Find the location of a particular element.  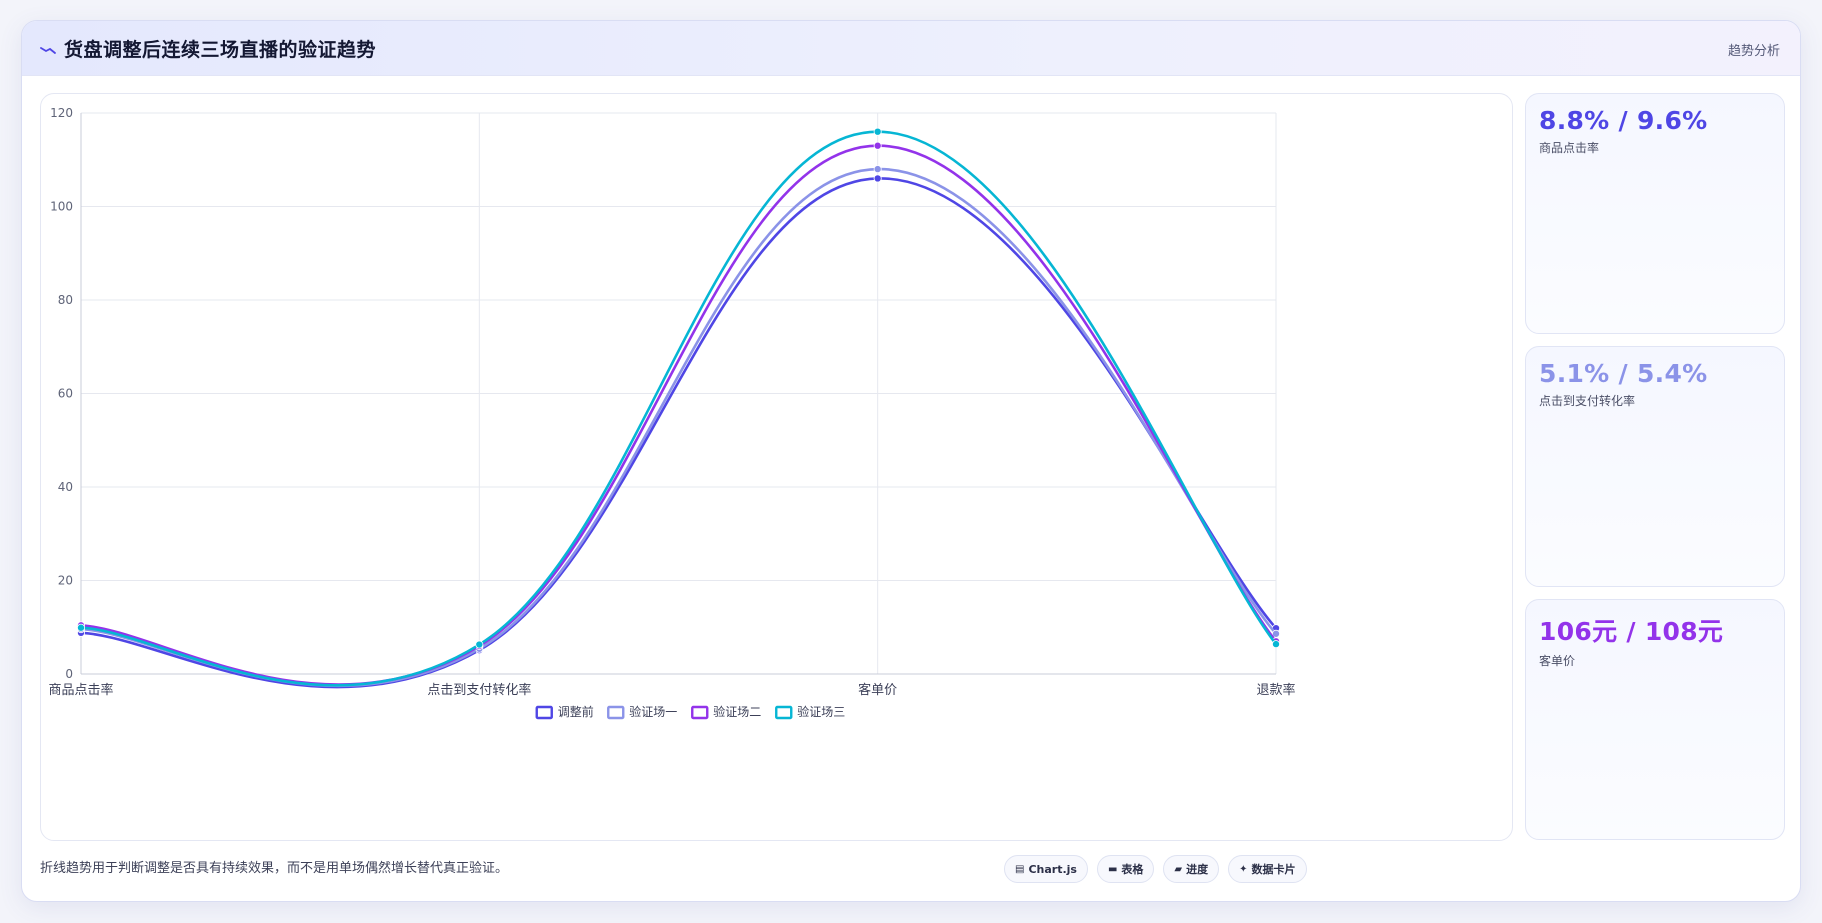

title-wrap: 货盘调整后连续三场直播的验证趋势 is located at coordinates (208, 48).